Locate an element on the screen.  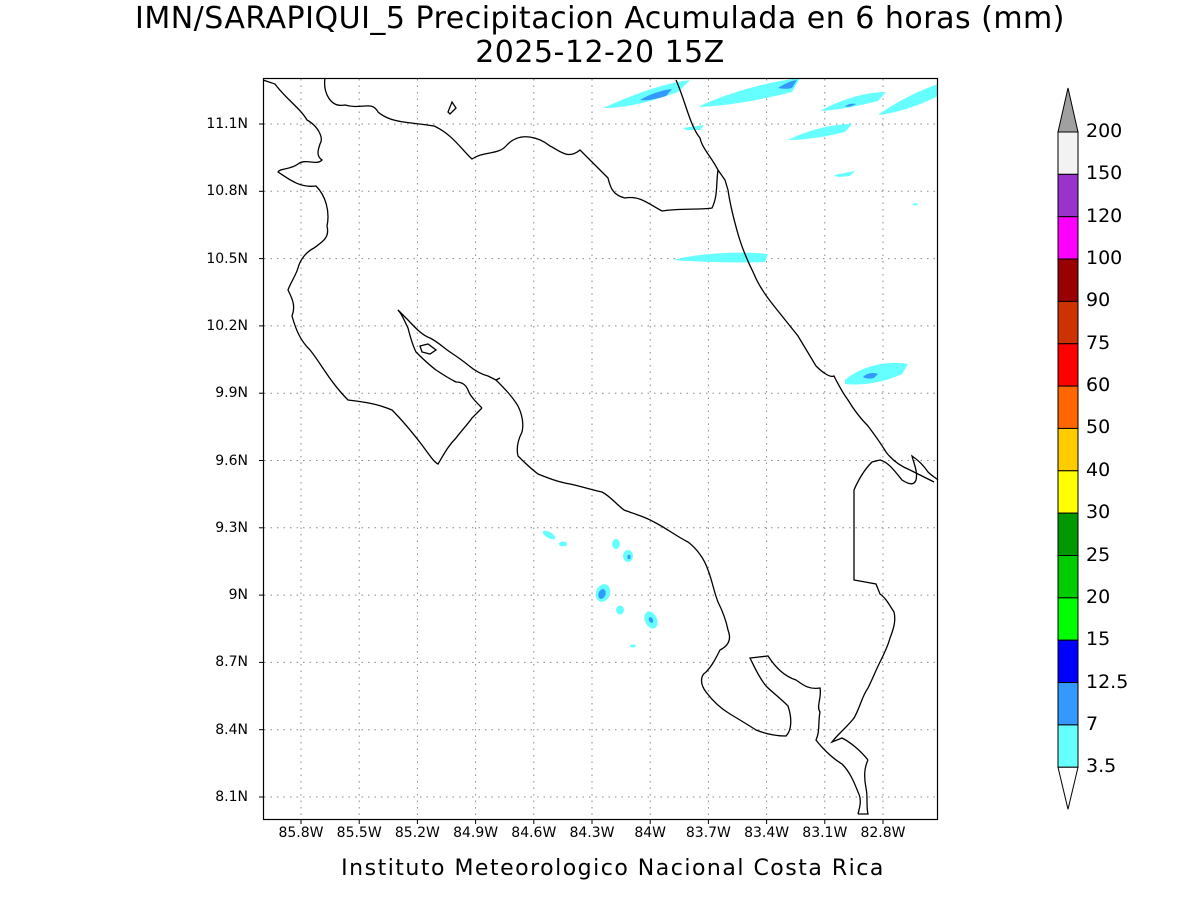
colorbar-label: 15 is located at coordinates (1098, 639).